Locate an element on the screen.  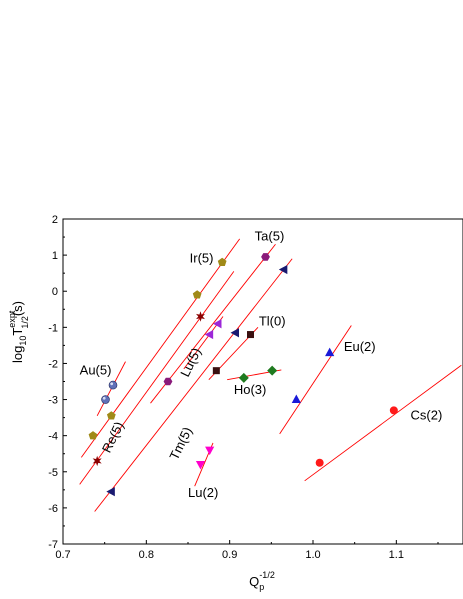
label-tm-5: Tm(5) is located at coordinates (180, 444).